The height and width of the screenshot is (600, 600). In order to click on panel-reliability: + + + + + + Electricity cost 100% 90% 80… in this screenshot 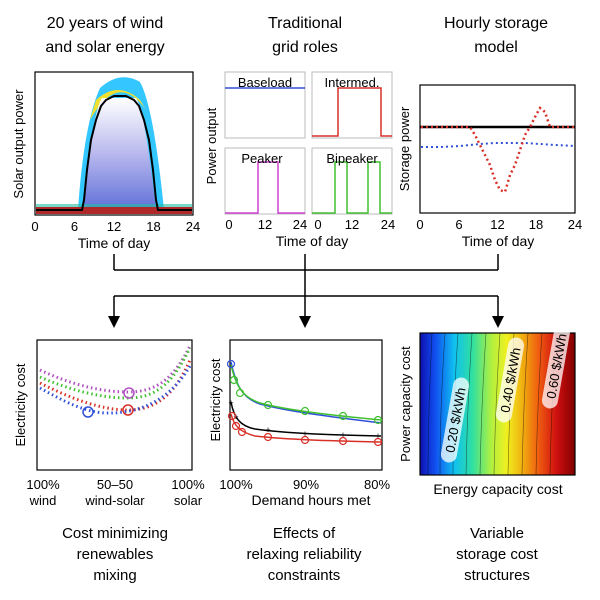, I will do `click(299, 461)`.